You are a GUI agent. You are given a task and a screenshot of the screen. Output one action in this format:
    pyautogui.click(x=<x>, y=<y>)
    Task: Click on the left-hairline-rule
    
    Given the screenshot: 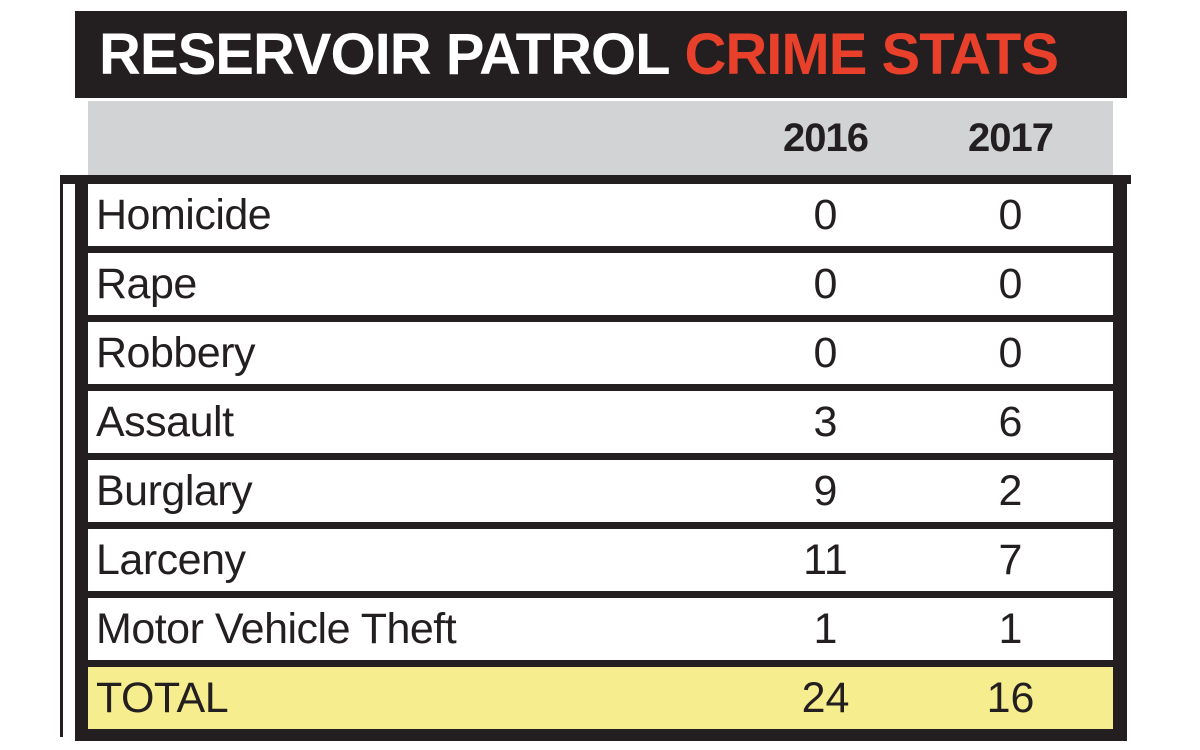 What is the action you would take?
    pyautogui.click(x=61, y=457)
    